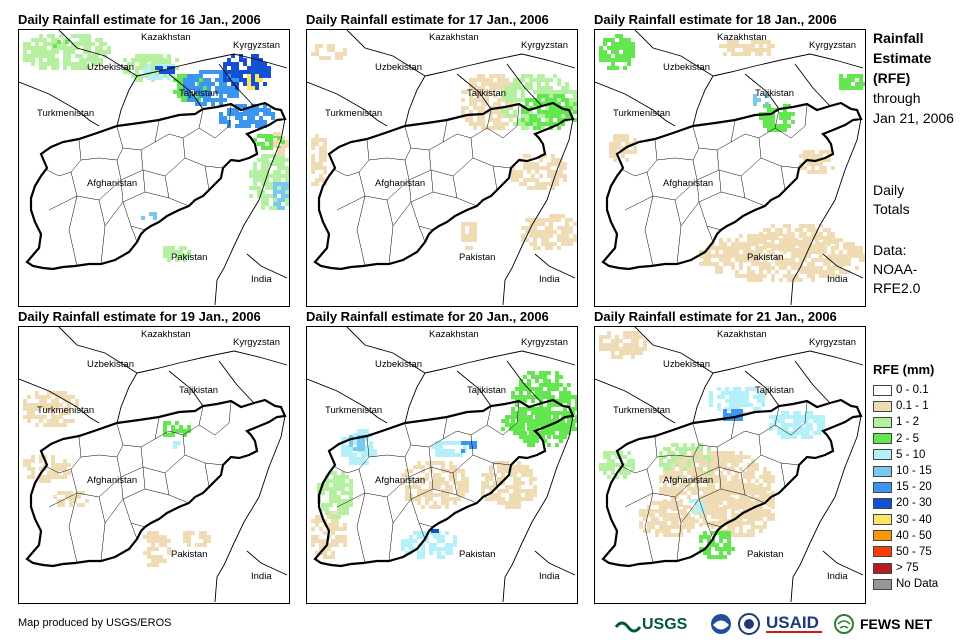  I want to click on legend-item: No Data, so click(905, 584).